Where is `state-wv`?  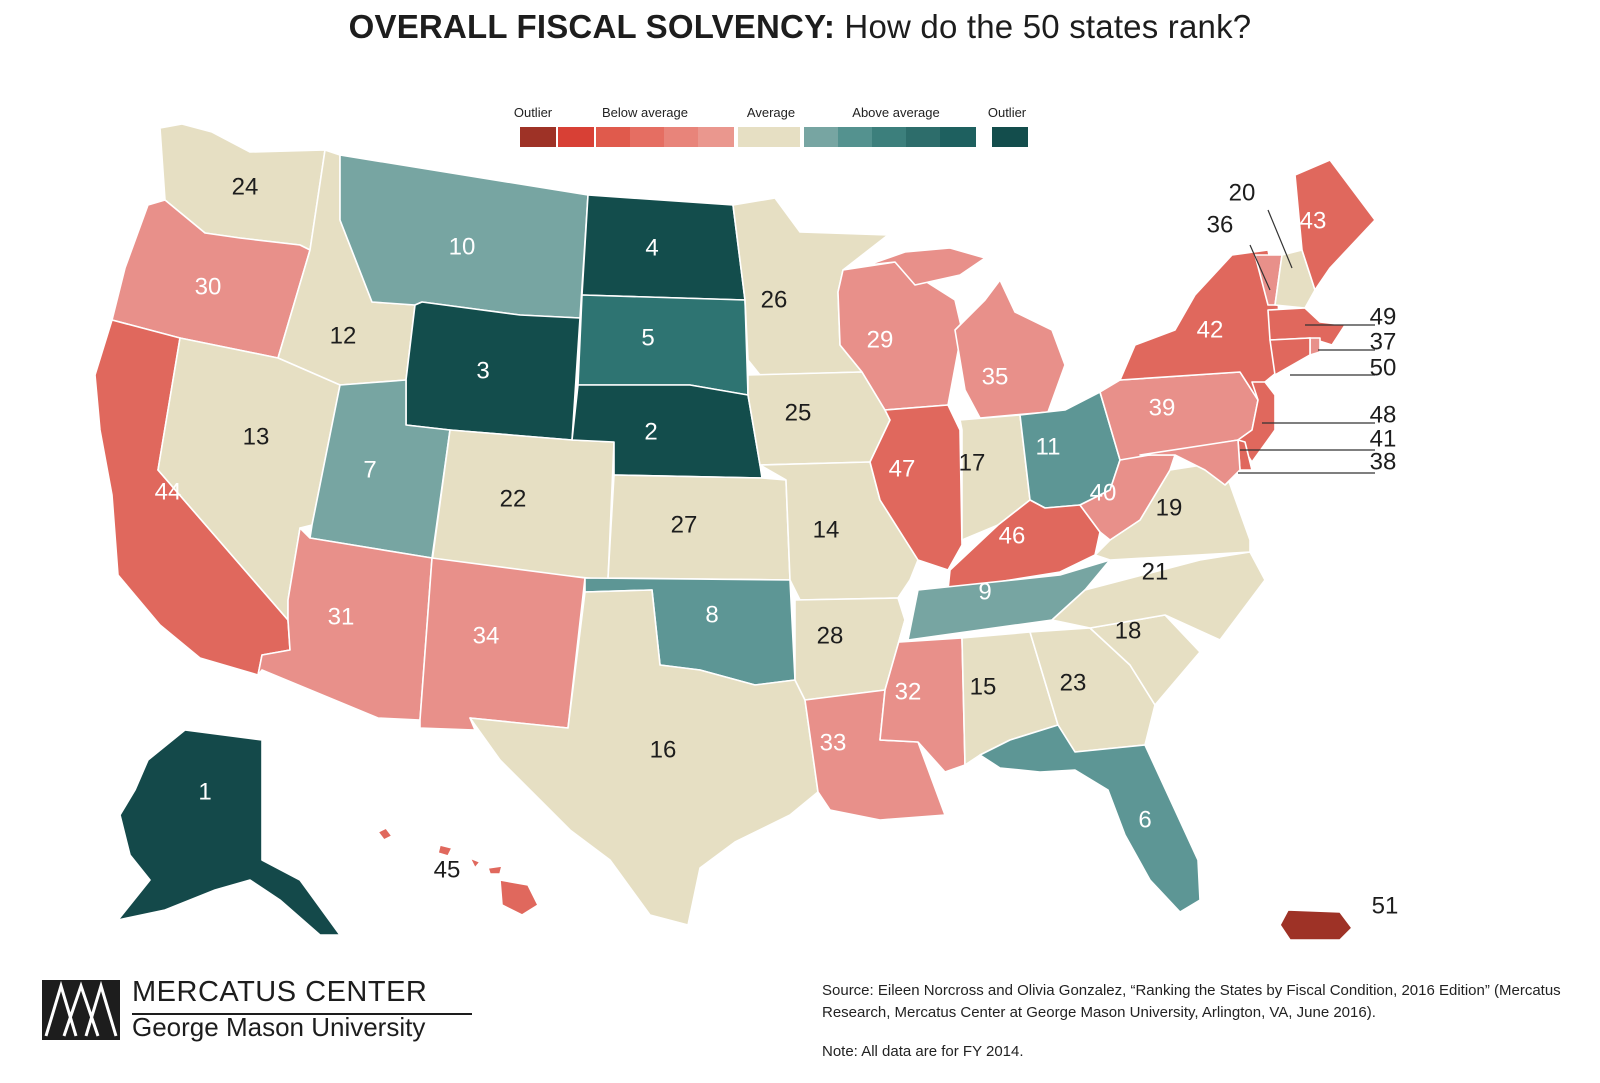
state-wv is located at coordinates (1127, 497).